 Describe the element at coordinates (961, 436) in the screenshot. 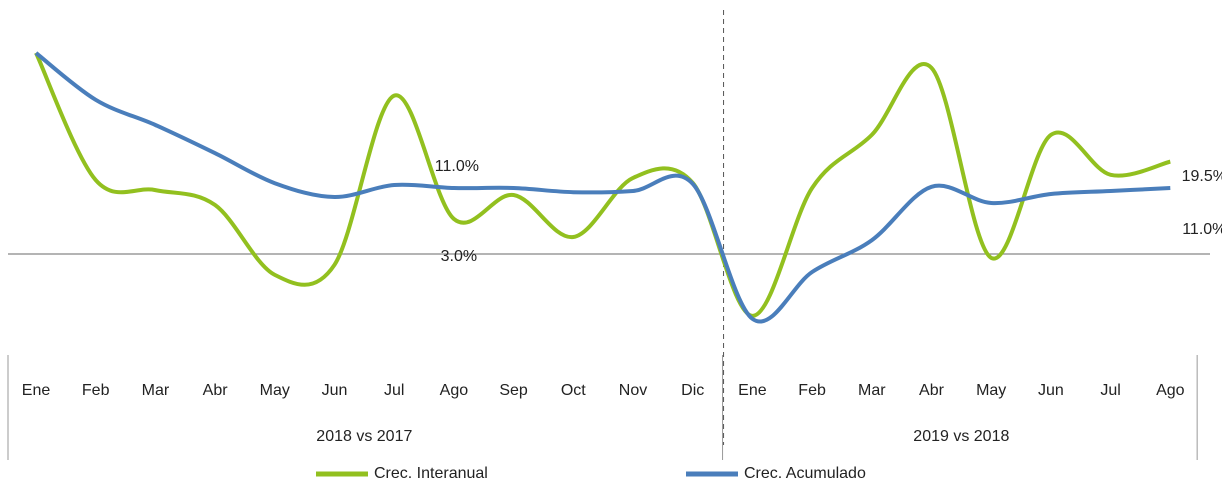

I see `group-label: 2019 vs 2018` at that location.